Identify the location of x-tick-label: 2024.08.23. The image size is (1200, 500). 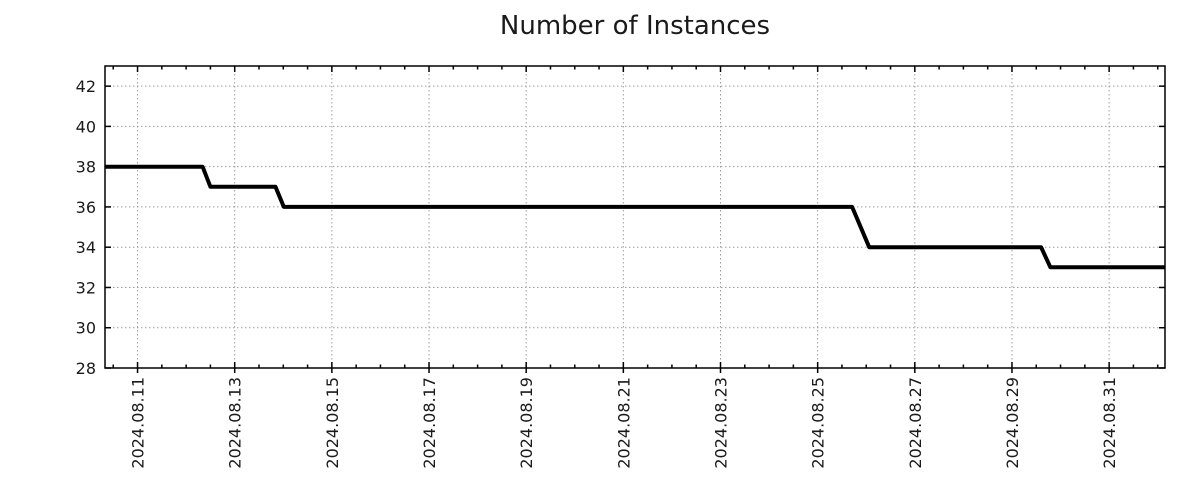
(720, 423).